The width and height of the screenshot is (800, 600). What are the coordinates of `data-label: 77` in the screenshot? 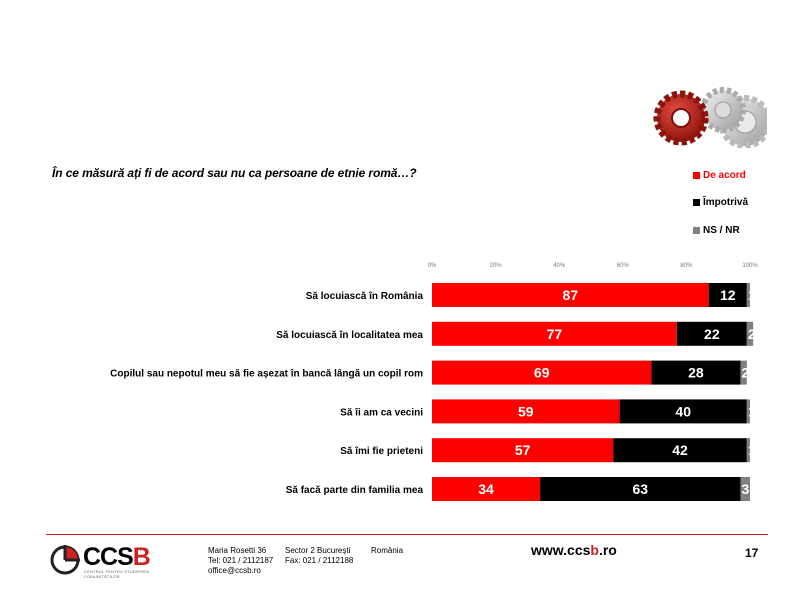 It's located at (555, 334).